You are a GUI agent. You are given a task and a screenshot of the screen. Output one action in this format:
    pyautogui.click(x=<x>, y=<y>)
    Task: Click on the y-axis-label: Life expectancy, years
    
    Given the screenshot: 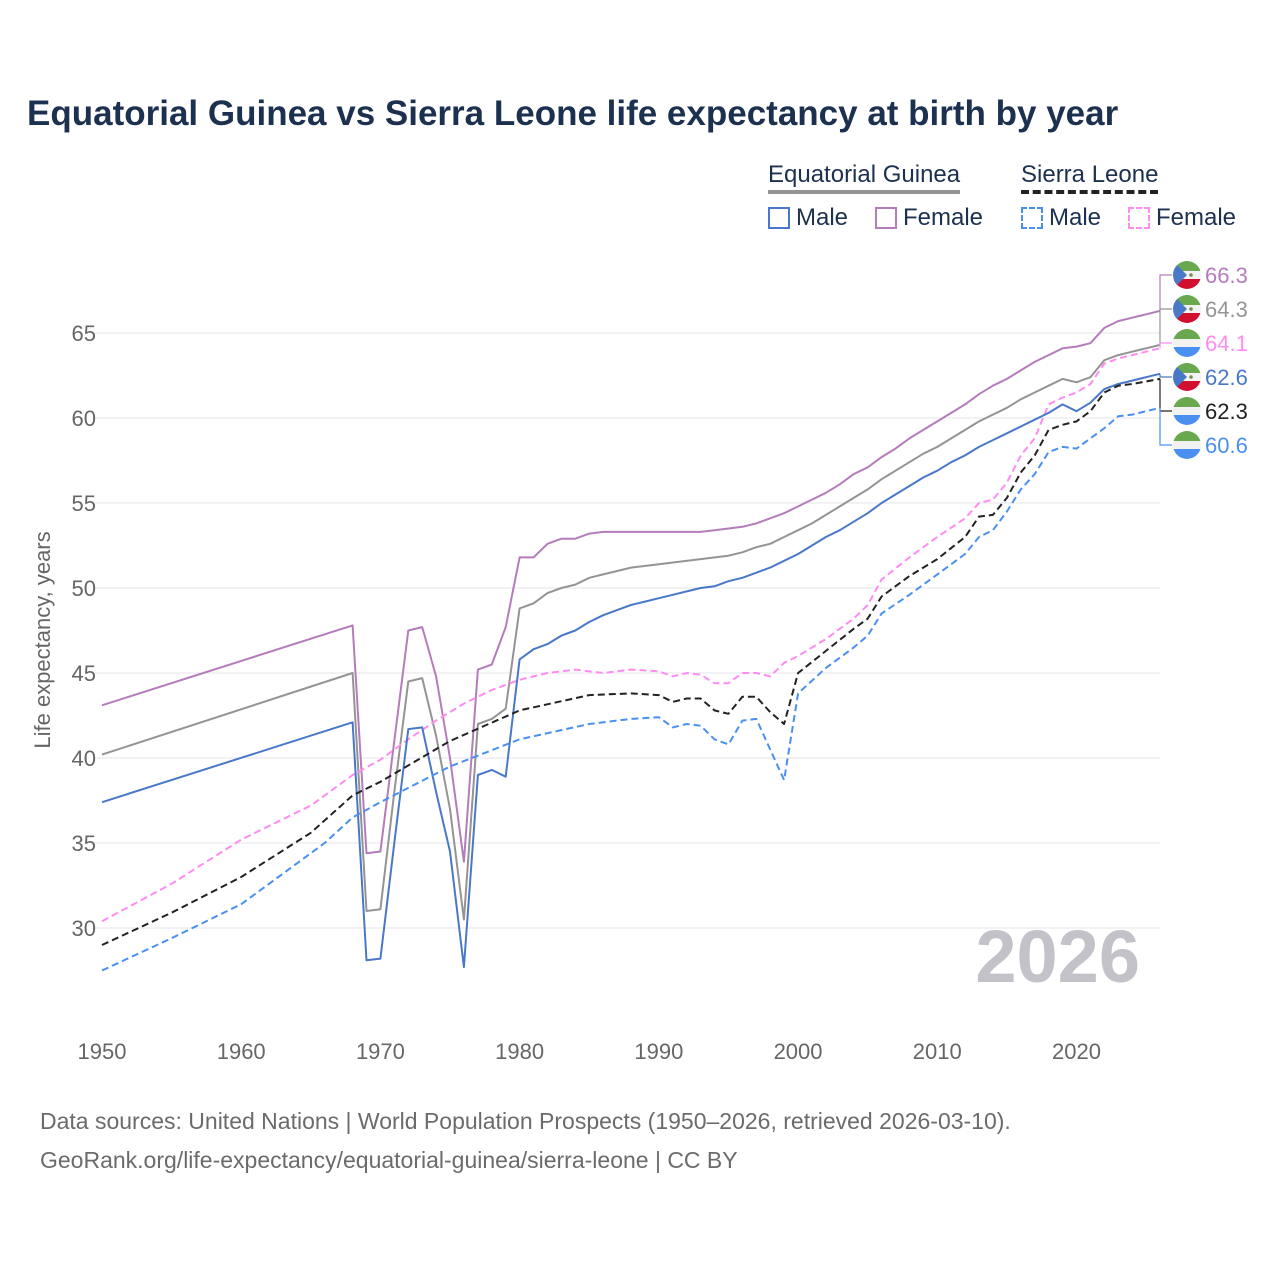 What is the action you would take?
    pyautogui.click(x=42, y=639)
    